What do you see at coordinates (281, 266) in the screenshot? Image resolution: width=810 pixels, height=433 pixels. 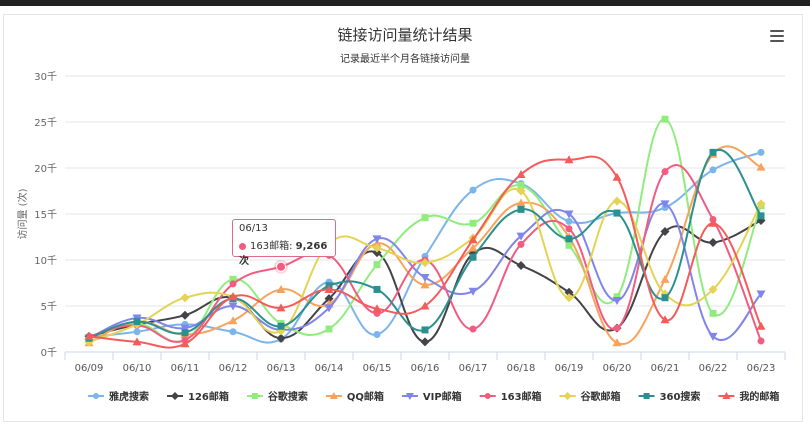 I see `hover-point` at bounding box center [281, 266].